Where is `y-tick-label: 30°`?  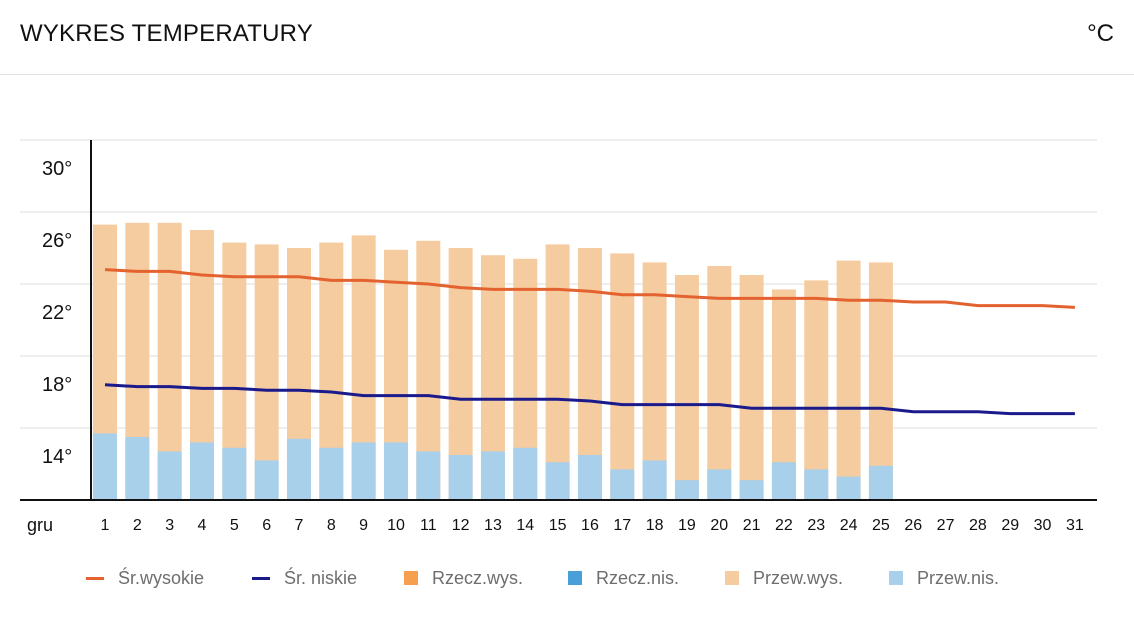 y-tick-label: 30° is located at coordinates (57, 169).